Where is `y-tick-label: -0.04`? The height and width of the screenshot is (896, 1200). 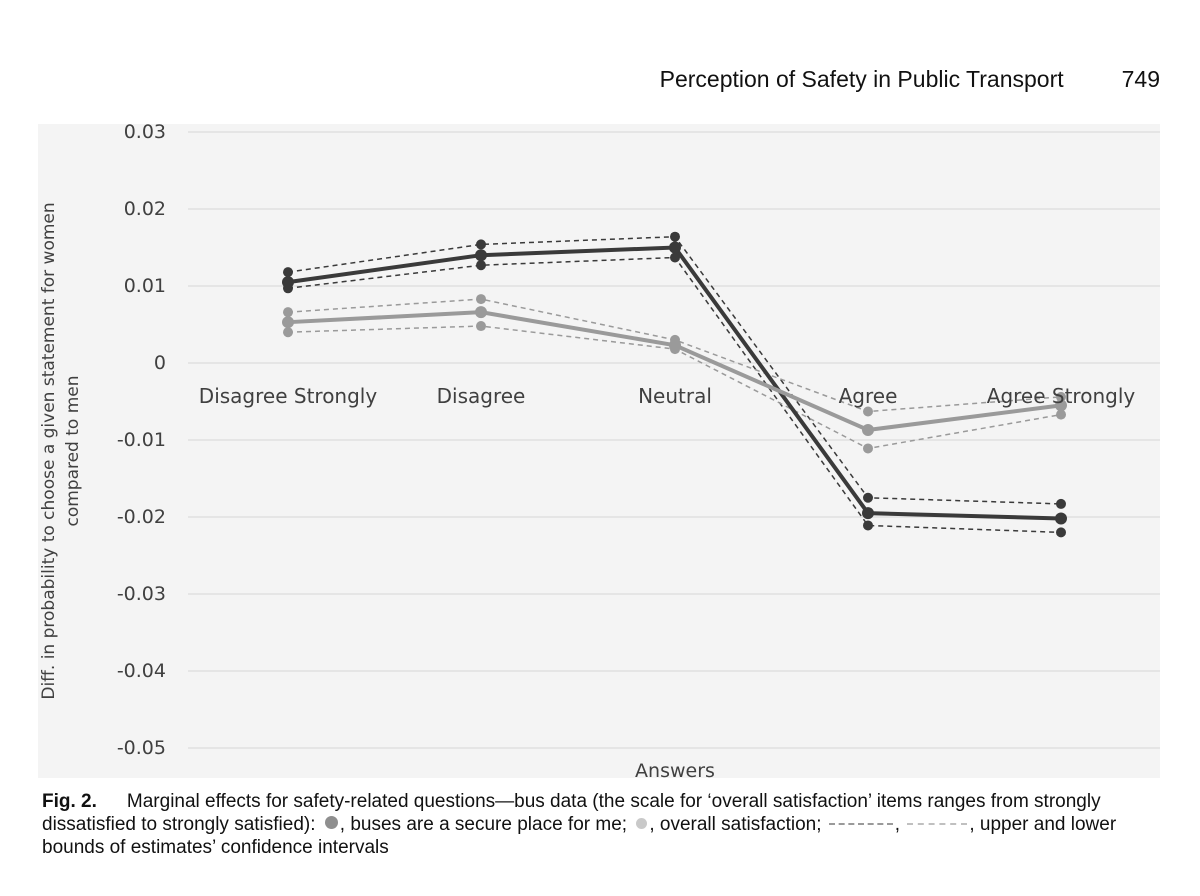
y-tick-label: -0.04 is located at coordinates (141, 671).